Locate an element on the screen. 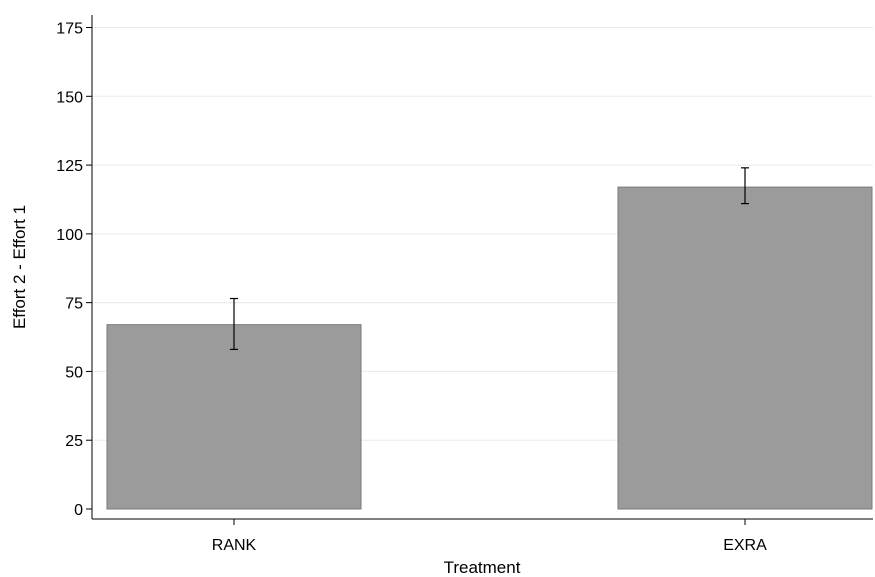 Image resolution: width=875 pixels, height=577 pixels. y-tick-label-100: 100 is located at coordinates (69, 235).